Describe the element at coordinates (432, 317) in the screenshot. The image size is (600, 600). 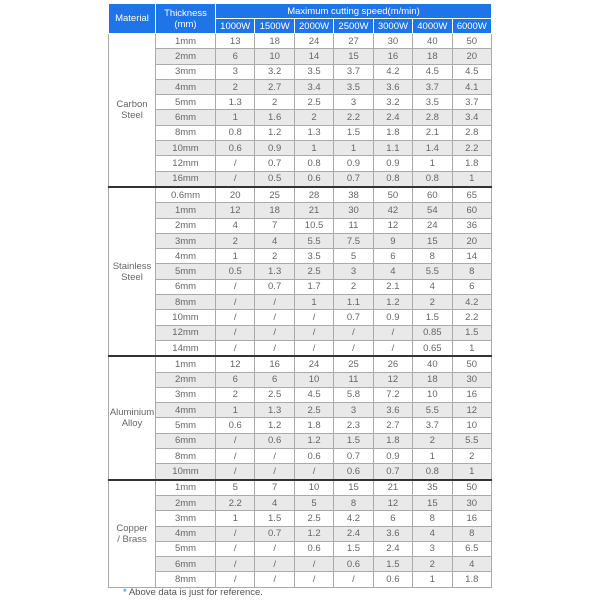
I see `speed-cell: 1.5` at that location.